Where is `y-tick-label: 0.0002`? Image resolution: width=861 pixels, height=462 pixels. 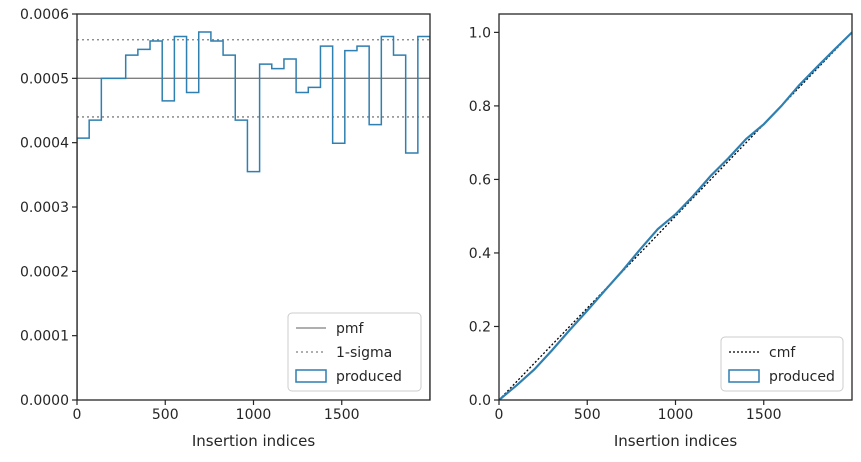 y-tick-label: 0.0002 is located at coordinates (44, 272).